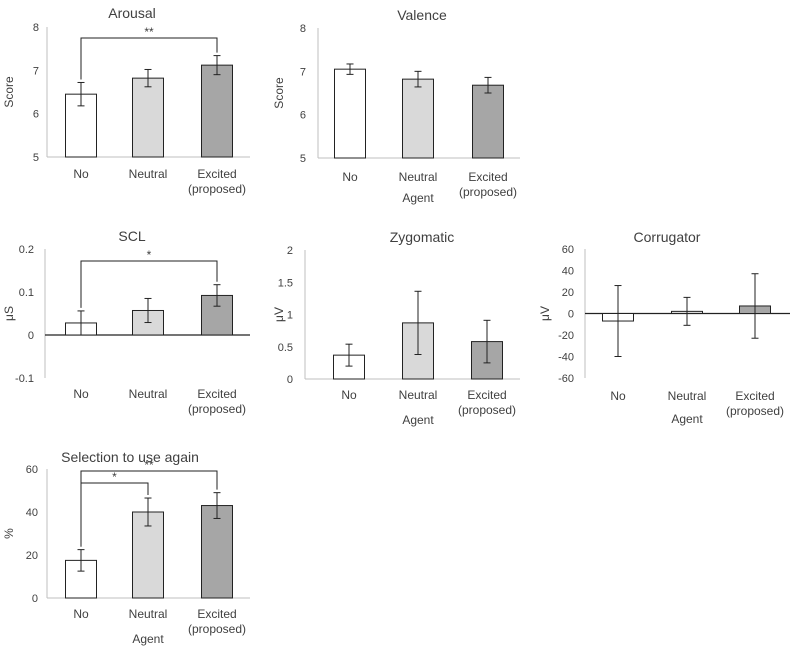  What do you see at coordinates (131, 236) in the screenshot?
I see `chart-title: SCL` at bounding box center [131, 236].